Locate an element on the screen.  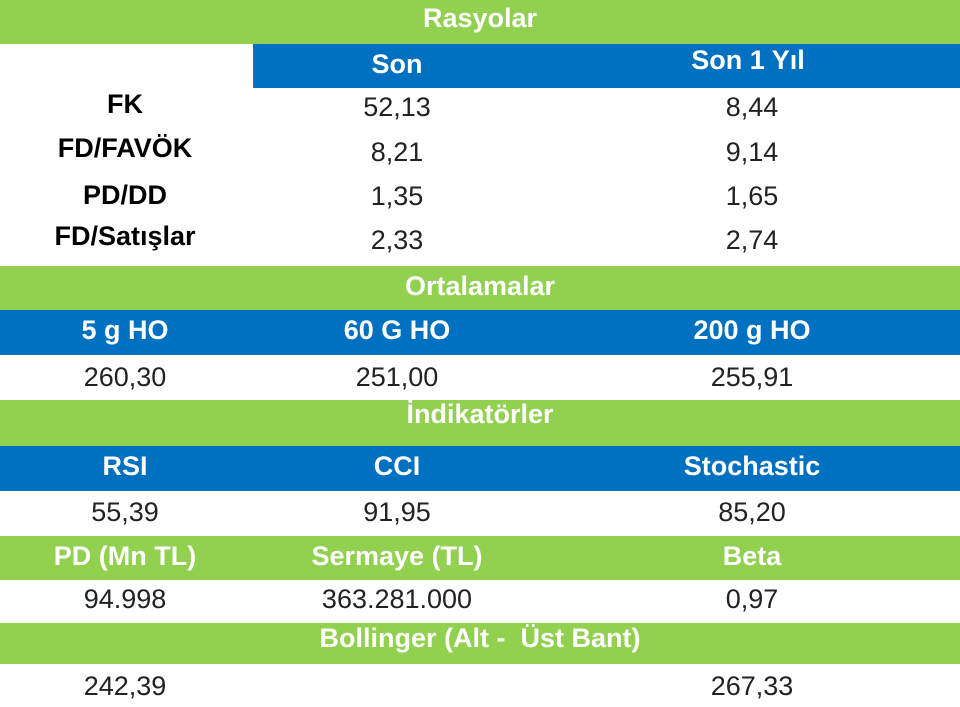
cell: 91,95 is located at coordinates (397, 512).